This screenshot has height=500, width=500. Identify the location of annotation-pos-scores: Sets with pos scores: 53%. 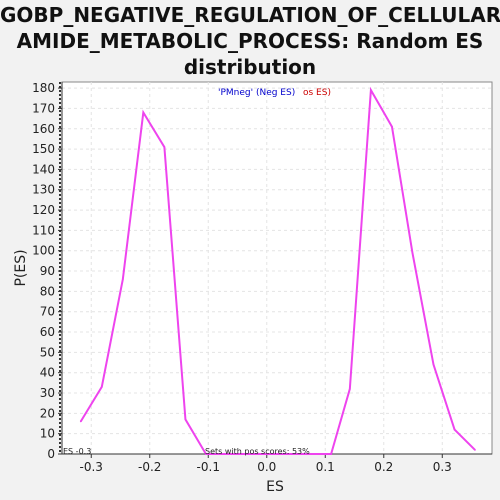
(257, 451).